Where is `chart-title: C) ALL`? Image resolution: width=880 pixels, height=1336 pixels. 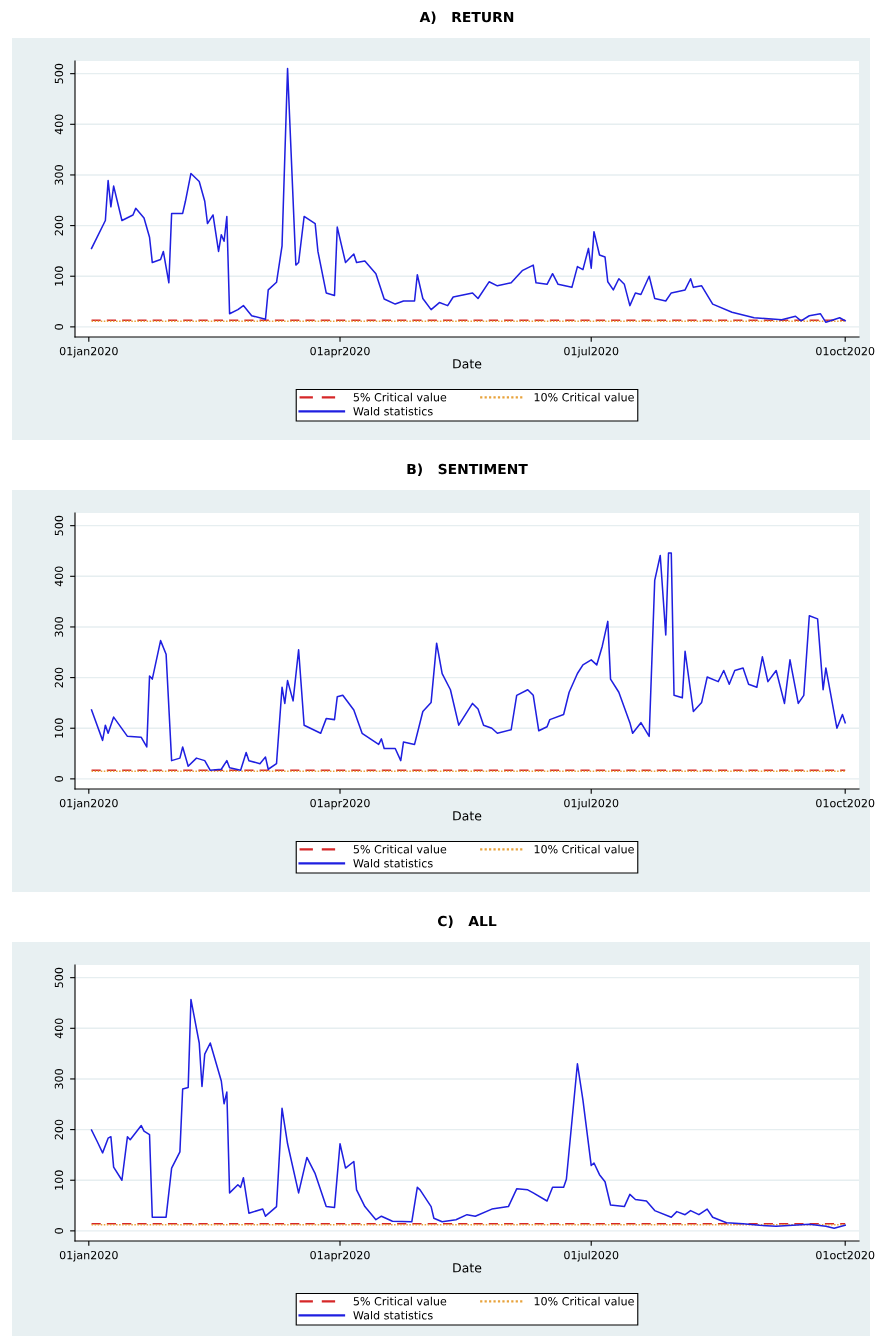 chart-title: C) ALL is located at coordinates (467, 921).